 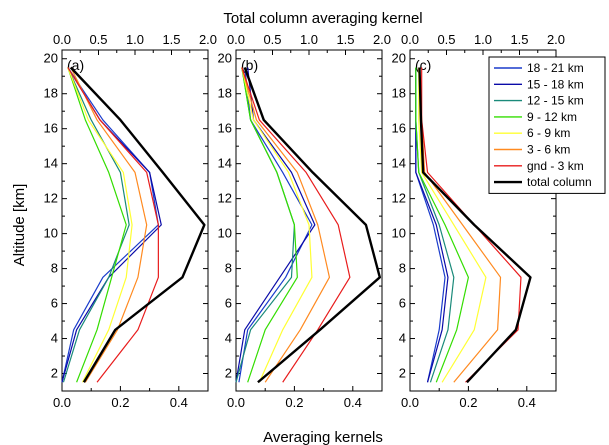 What do you see at coordinates (548, 133) in the screenshot?
I see `legend-entry: 6 - 9 km` at bounding box center [548, 133].